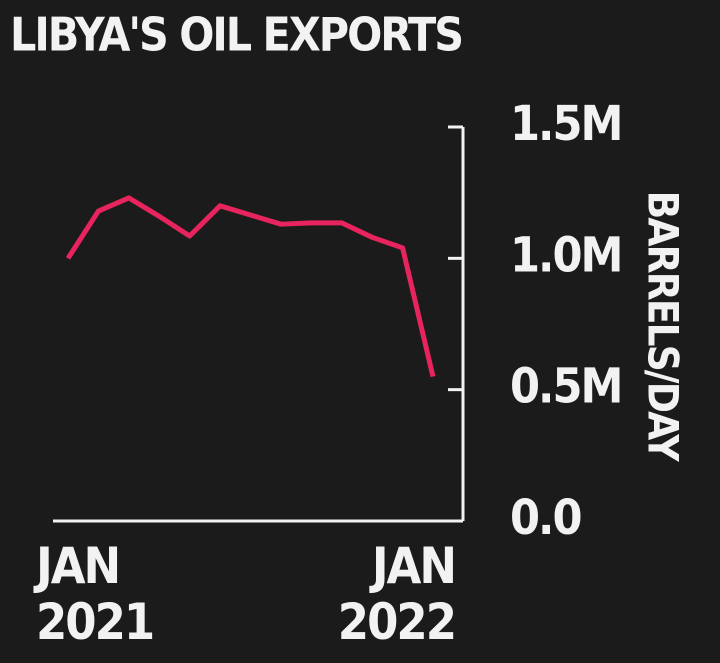  I want to click on x-tick-label: JAN 2021, so click(95, 594).